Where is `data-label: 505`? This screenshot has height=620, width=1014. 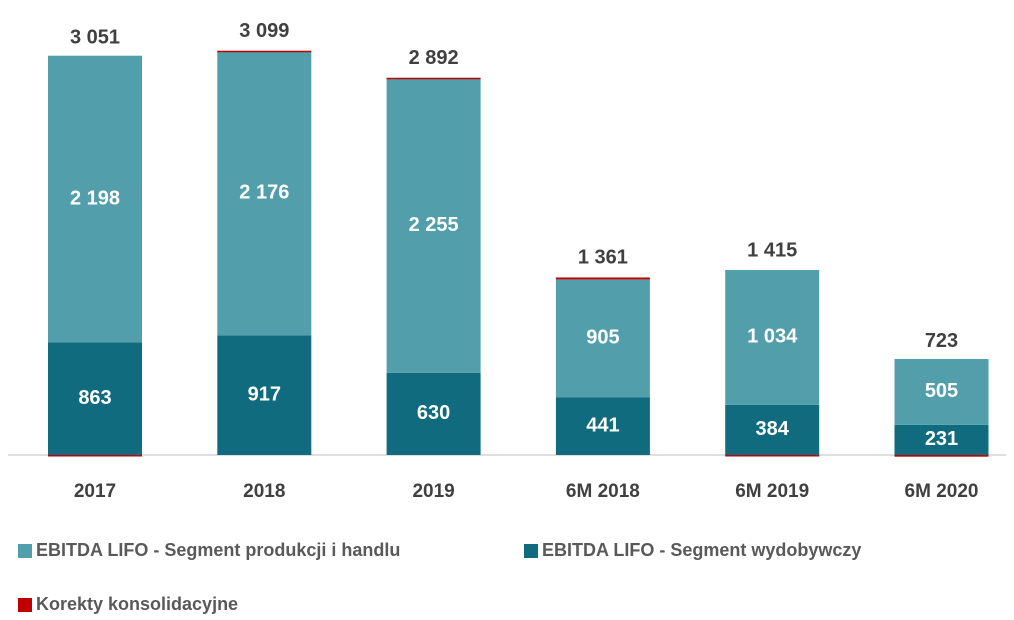 data-label: 505 is located at coordinates (941, 391).